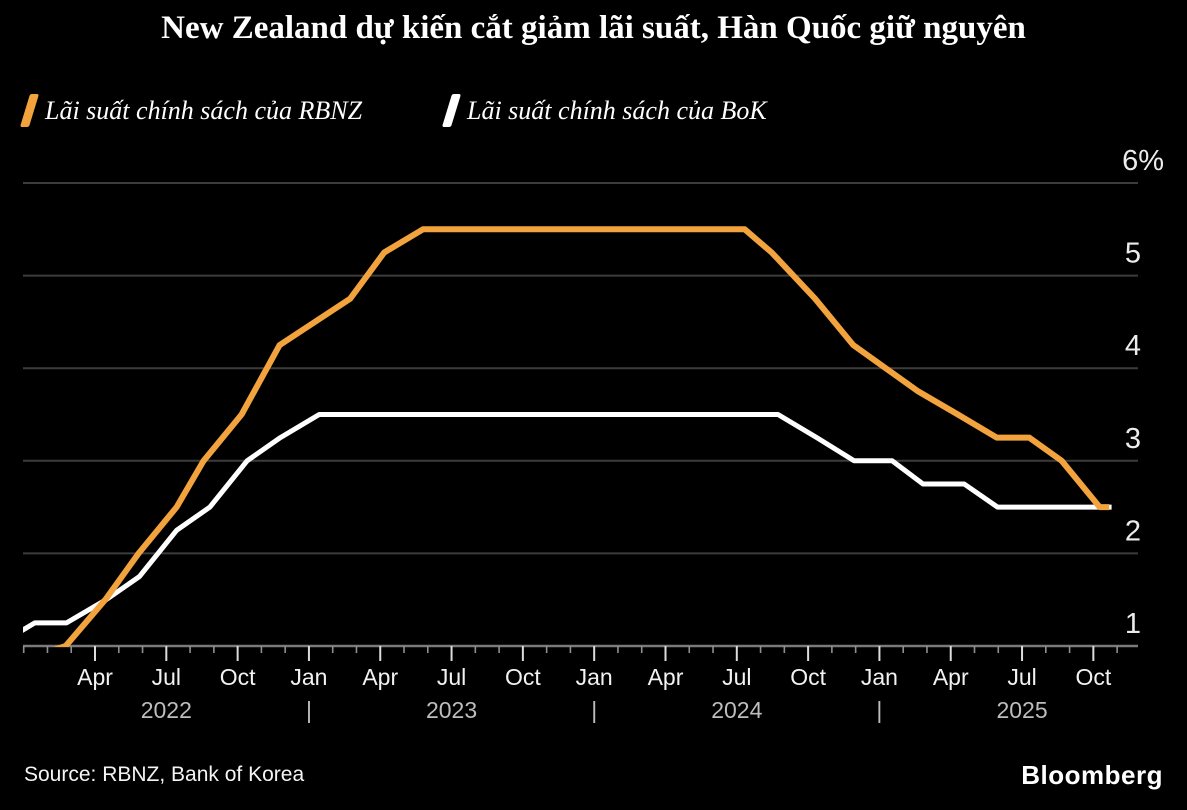 The width and height of the screenshot is (1187, 810). I want to click on source-note: Source: RBNZ, Bank of Korea, so click(164, 774).